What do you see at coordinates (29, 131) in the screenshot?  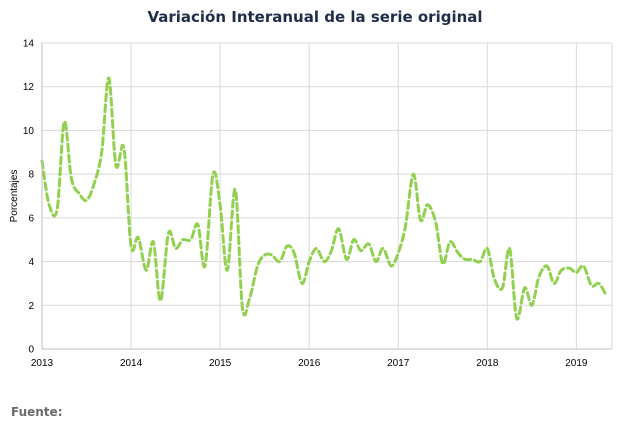 I see `y-tick-label: 10` at bounding box center [29, 131].